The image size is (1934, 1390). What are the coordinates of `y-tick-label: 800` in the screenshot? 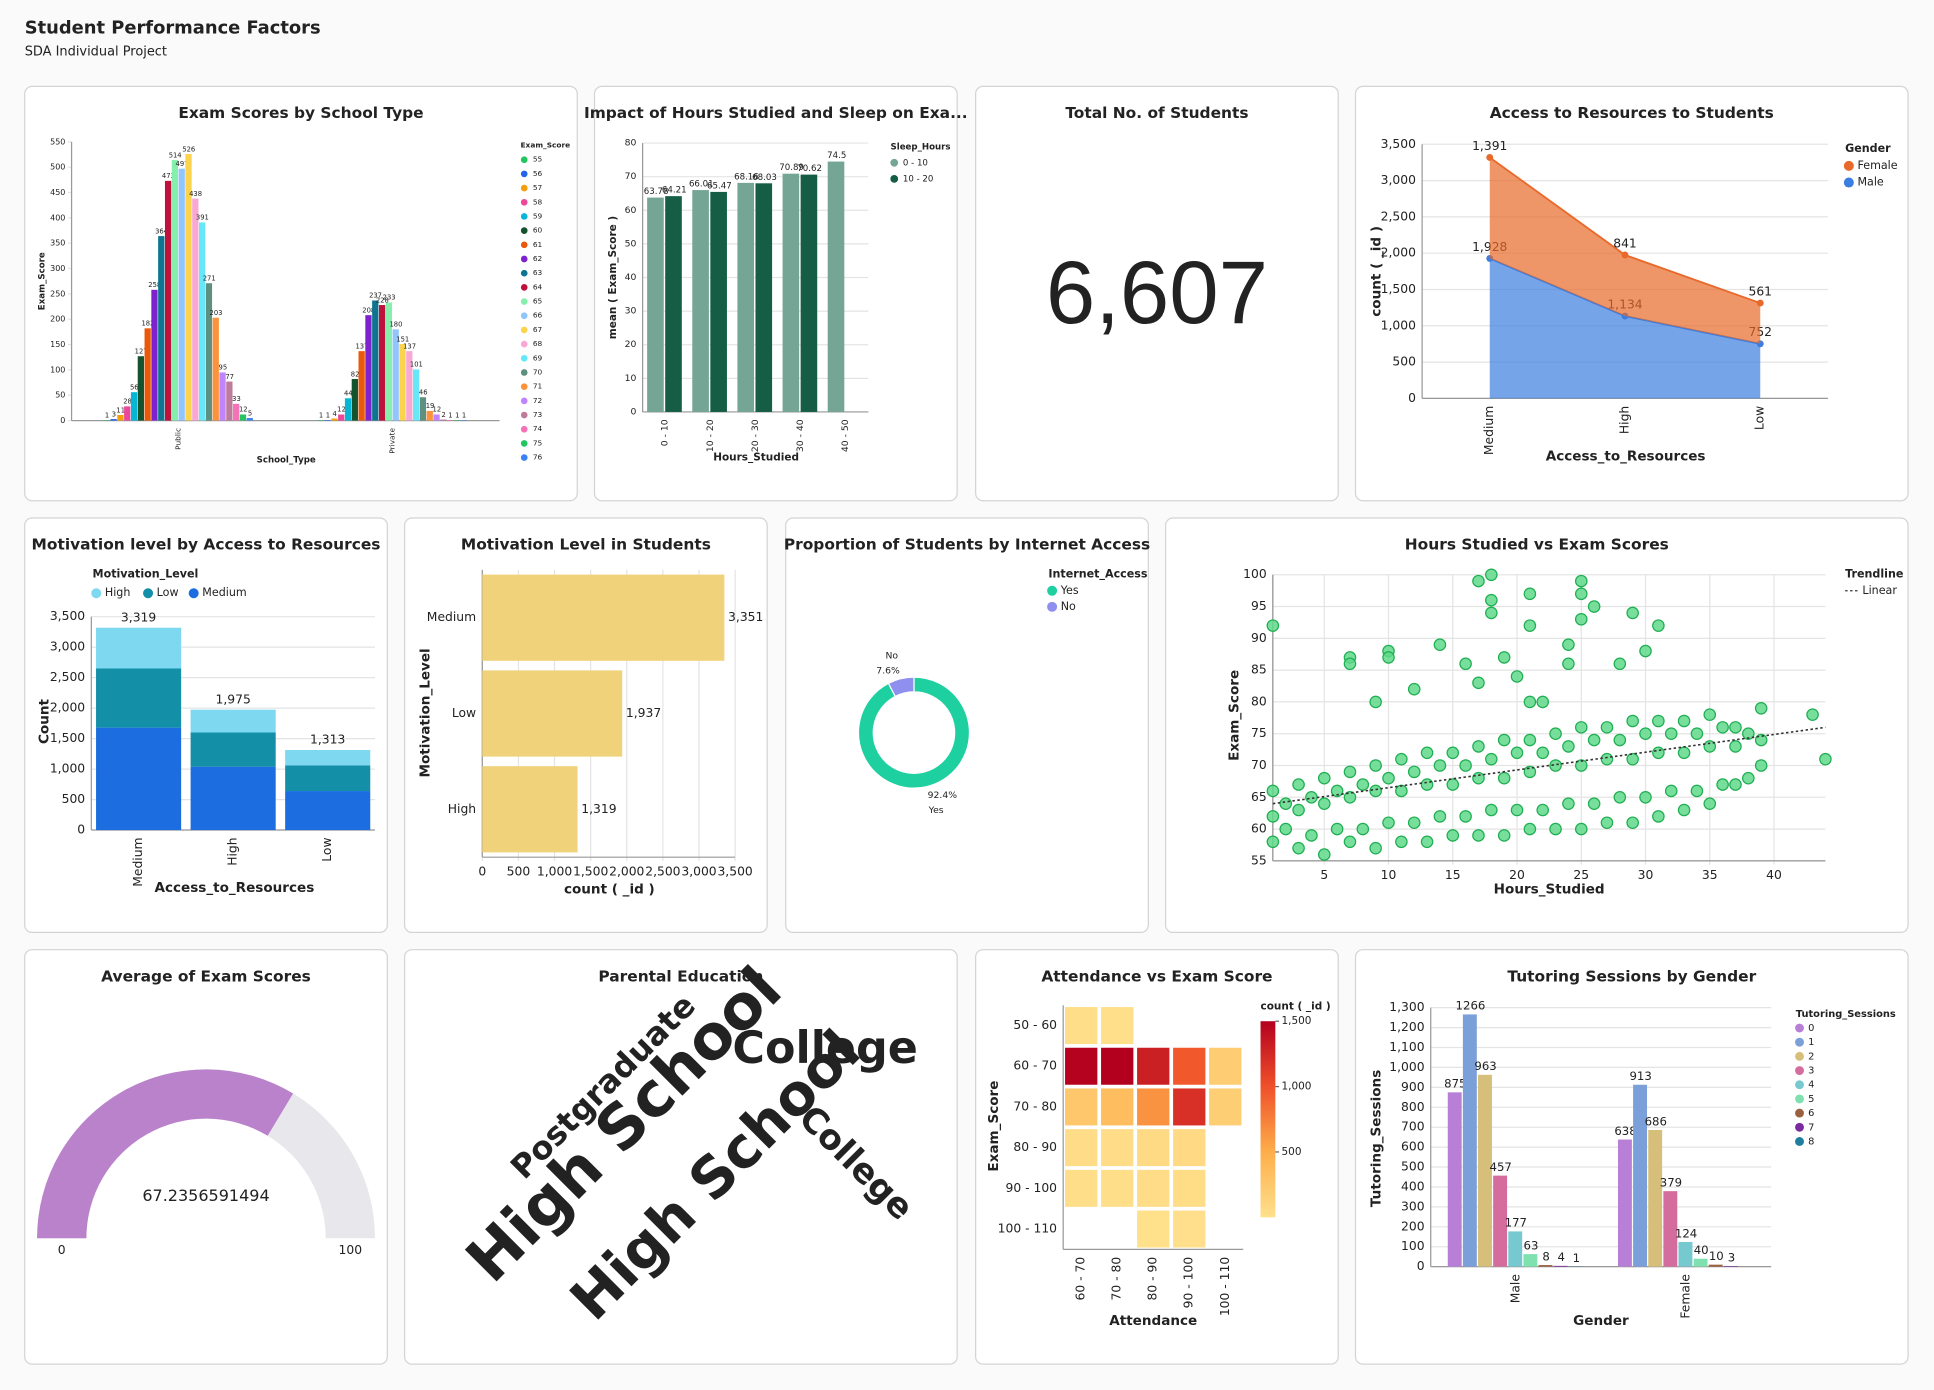 It's located at (1413, 1107).